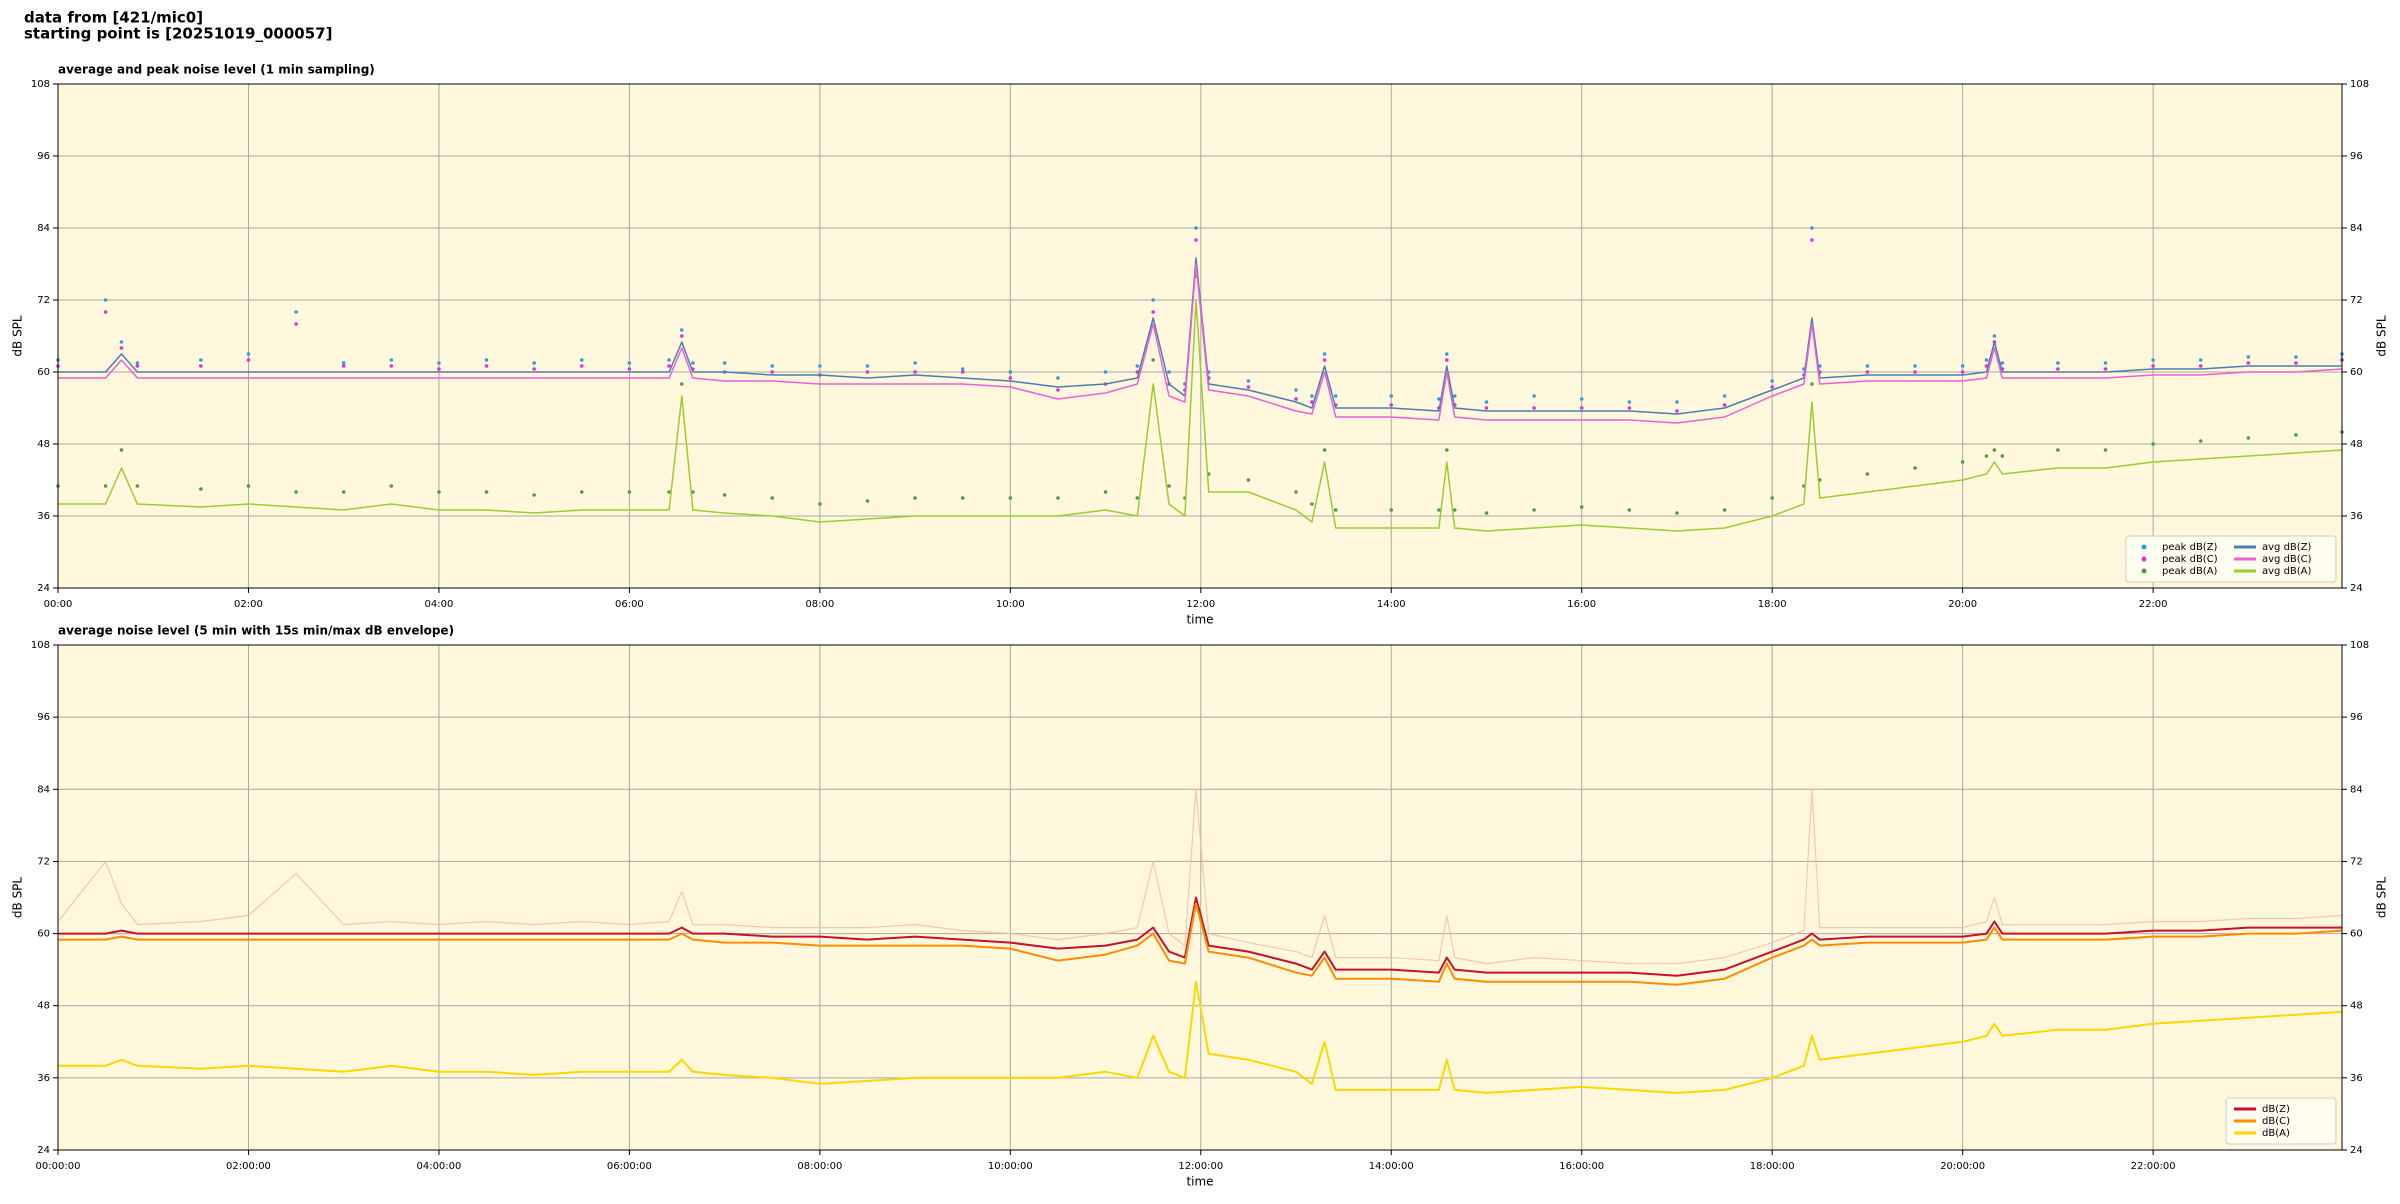  I want to click on x-tick-label: 00:00, so click(58, 604).